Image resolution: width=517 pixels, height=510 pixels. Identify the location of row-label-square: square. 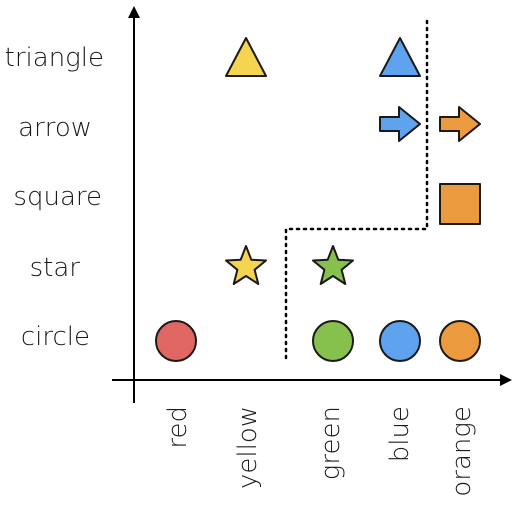
(57, 197).